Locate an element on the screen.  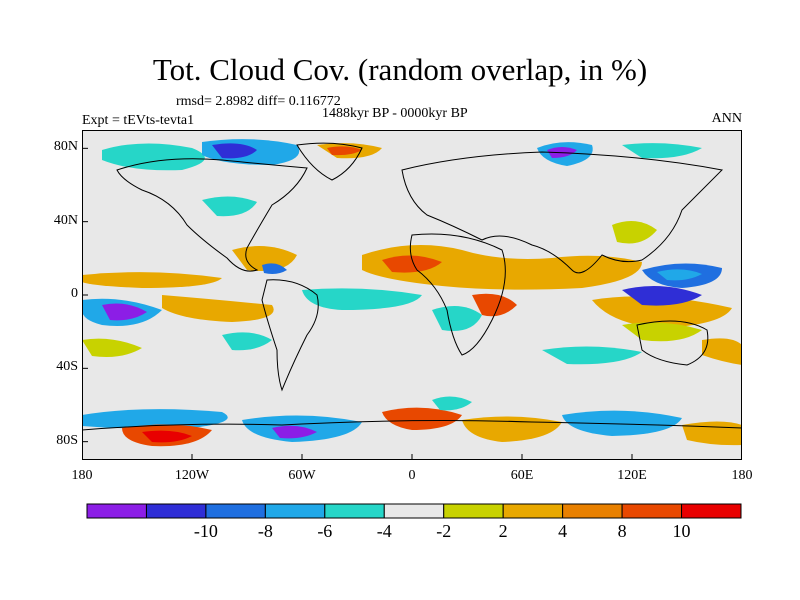
x-tick-label: 60W is located at coordinates (302, 475).